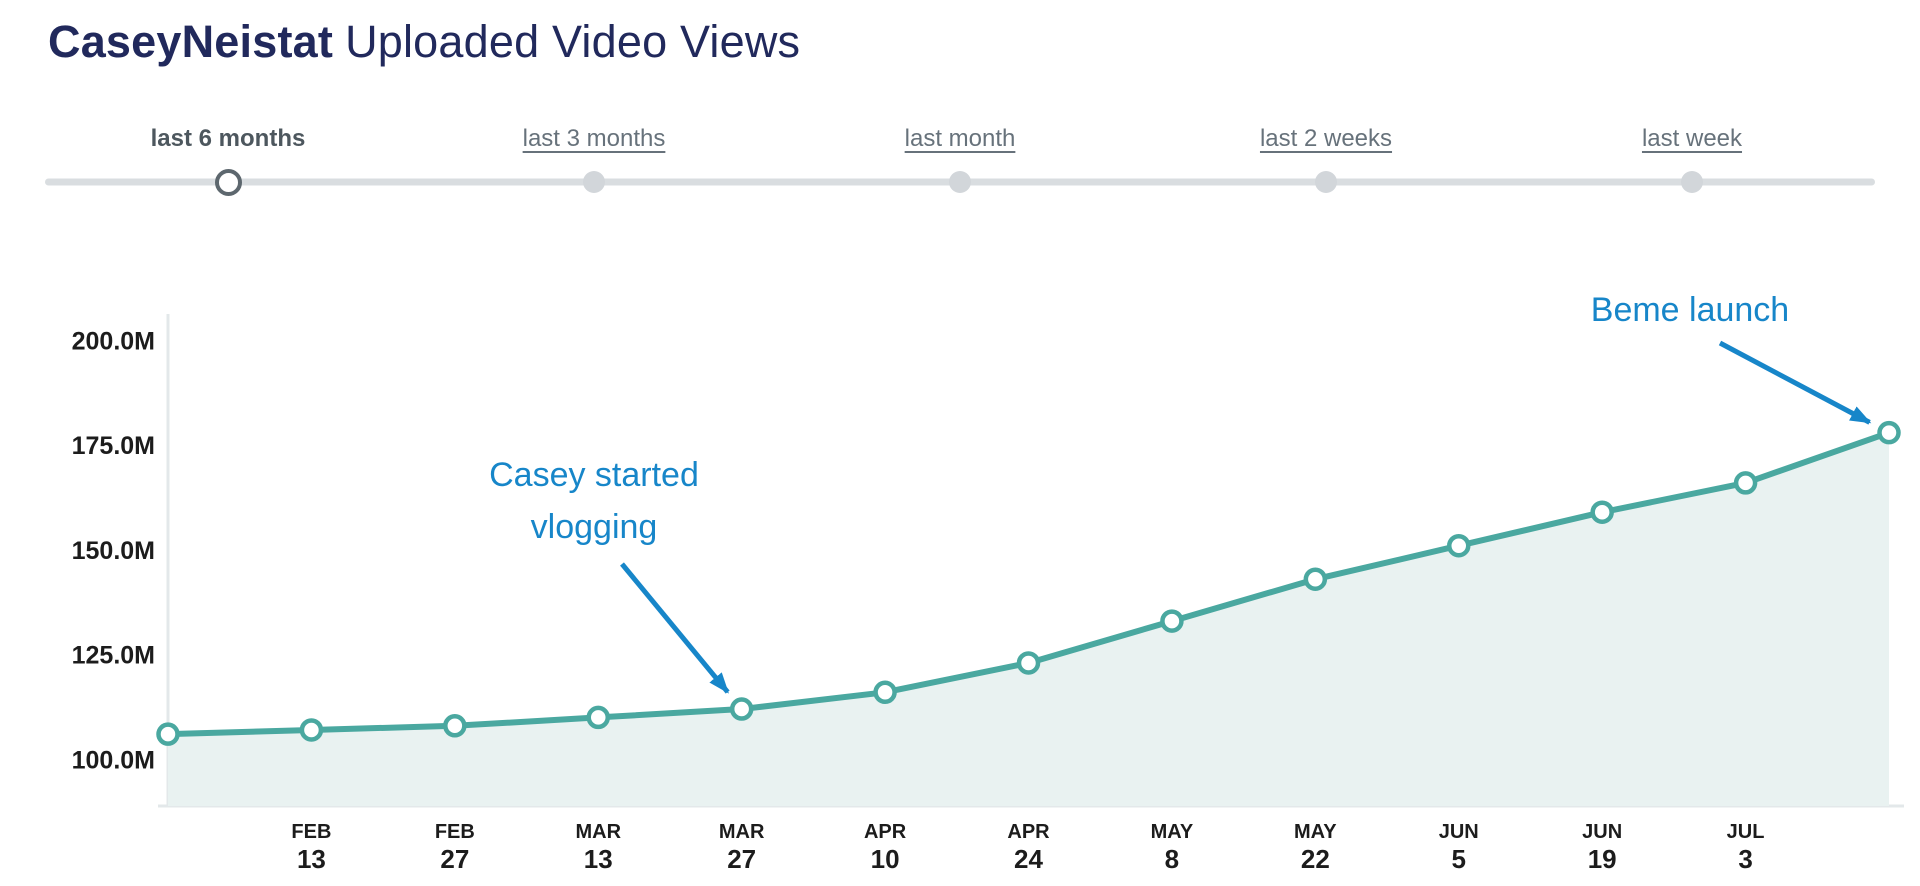 The width and height of the screenshot is (1920, 886). What do you see at coordinates (1690, 310) in the screenshot?
I see `annotation-text: Beme launch` at bounding box center [1690, 310].